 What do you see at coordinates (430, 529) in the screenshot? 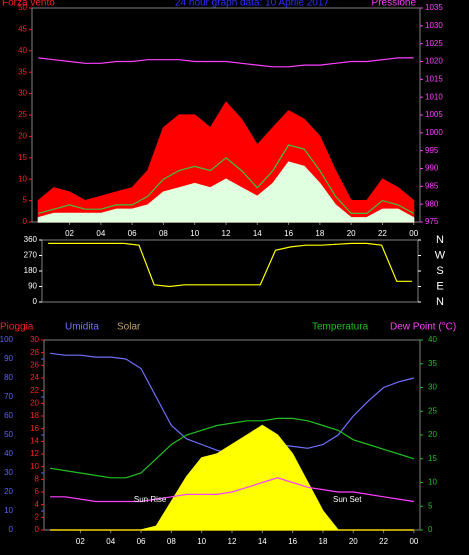
I see `y2-tick-label: 0` at bounding box center [430, 529].